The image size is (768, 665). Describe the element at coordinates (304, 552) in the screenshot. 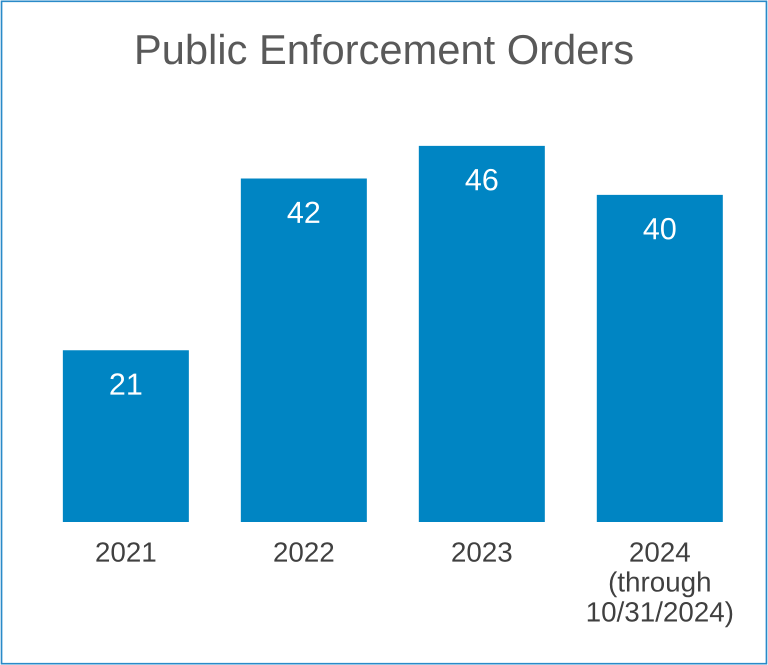

I see `x-tick-label: 2022` at that location.